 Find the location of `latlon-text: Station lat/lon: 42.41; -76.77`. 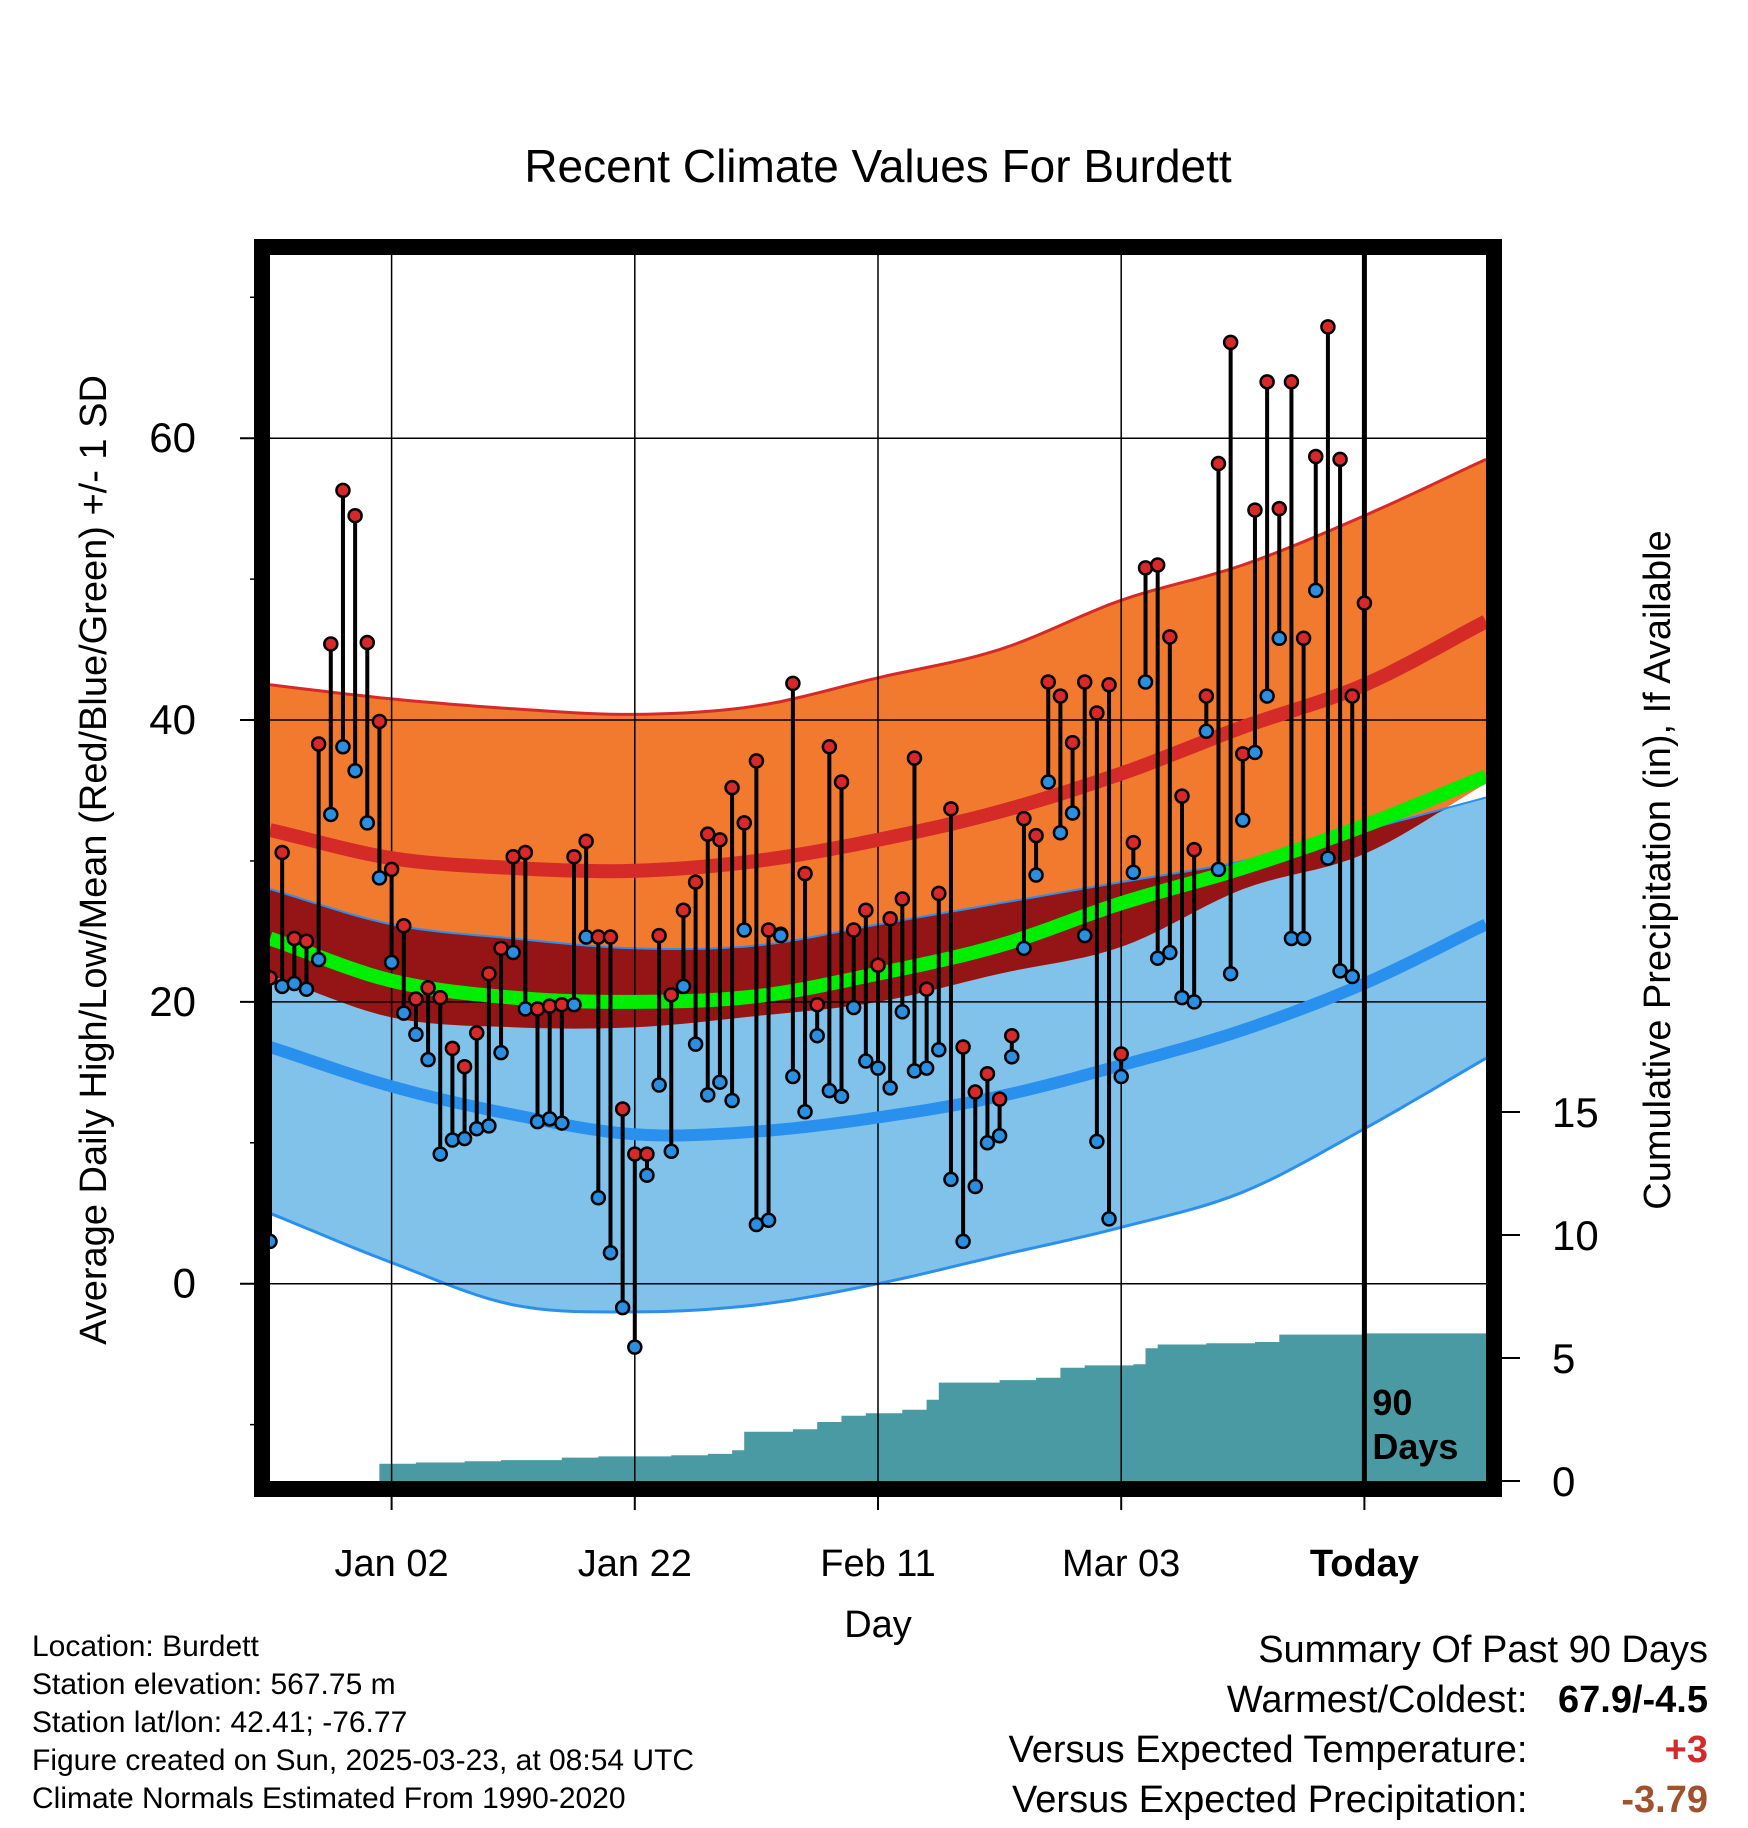

latlon-text: Station lat/lon: 42.41; -76.77 is located at coordinates (220, 1722).